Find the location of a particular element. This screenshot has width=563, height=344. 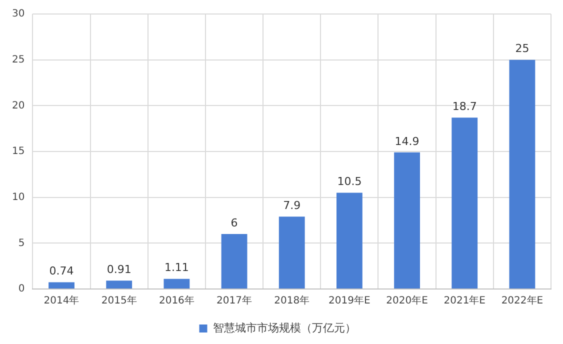

y-tick-label: 5 is located at coordinates (21, 243).